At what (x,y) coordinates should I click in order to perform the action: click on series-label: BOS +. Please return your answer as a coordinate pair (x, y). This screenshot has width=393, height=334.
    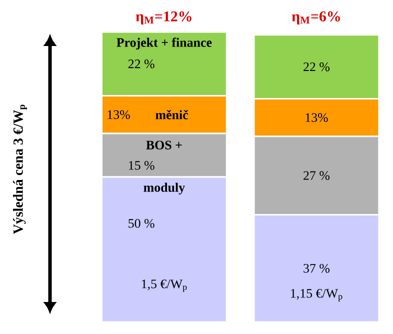
    Looking at the image, I should click on (164, 145).